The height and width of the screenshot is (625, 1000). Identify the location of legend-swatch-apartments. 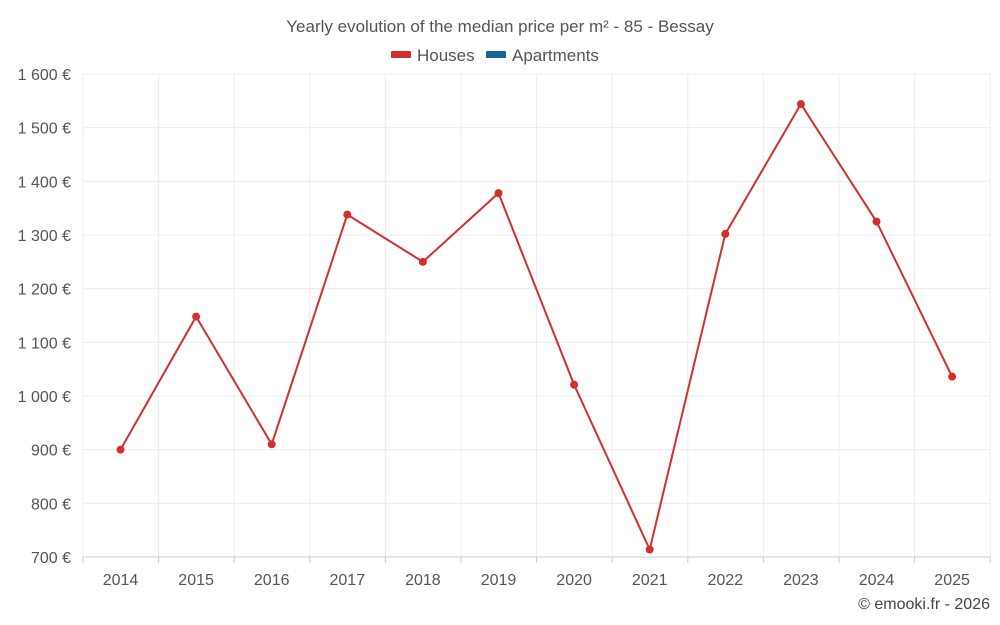
(496, 54).